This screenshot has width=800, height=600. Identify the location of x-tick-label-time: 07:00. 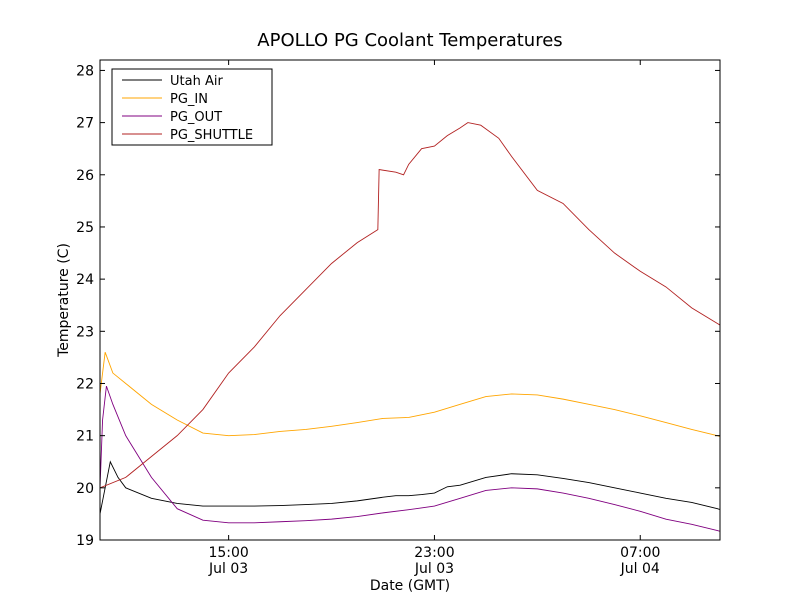
(640, 553).